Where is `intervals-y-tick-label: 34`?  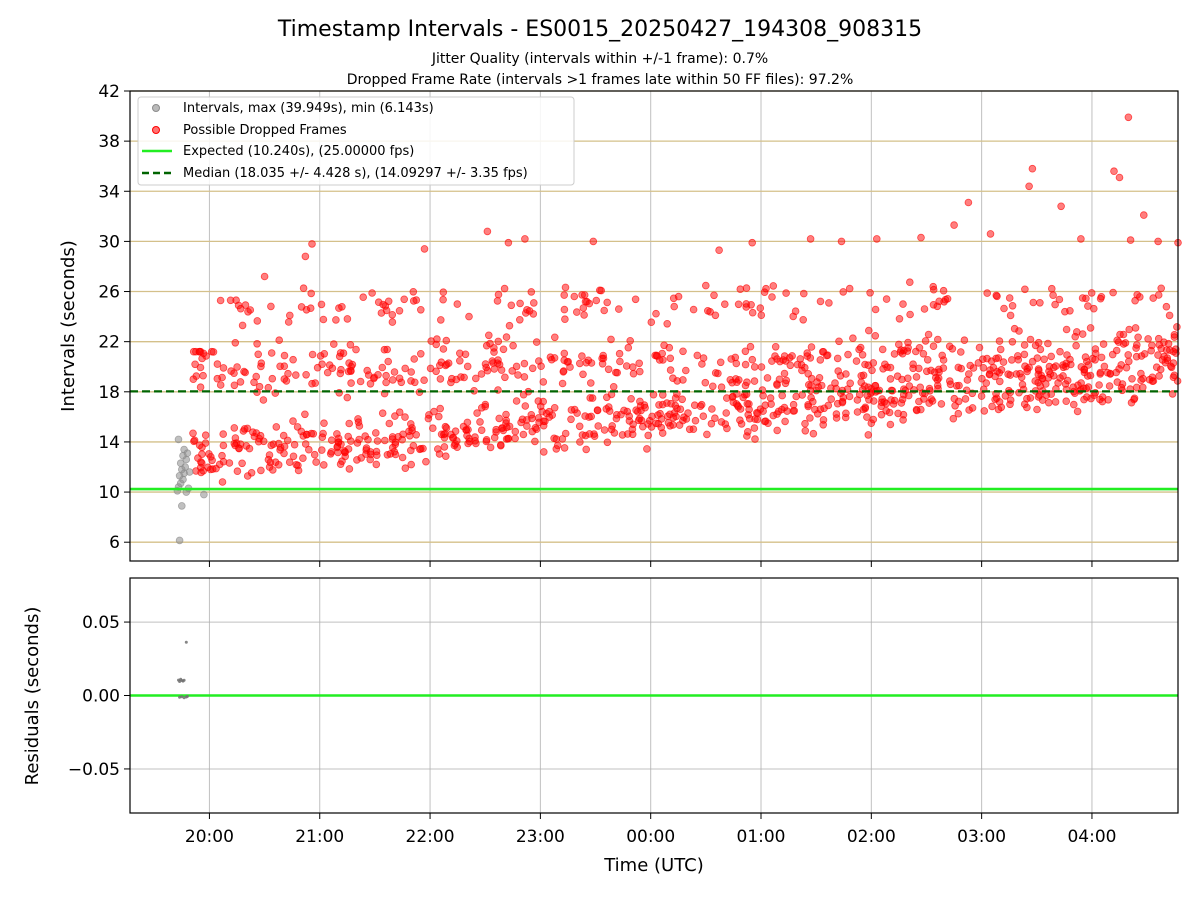
intervals-y-tick-label: 34 is located at coordinates (109, 192).